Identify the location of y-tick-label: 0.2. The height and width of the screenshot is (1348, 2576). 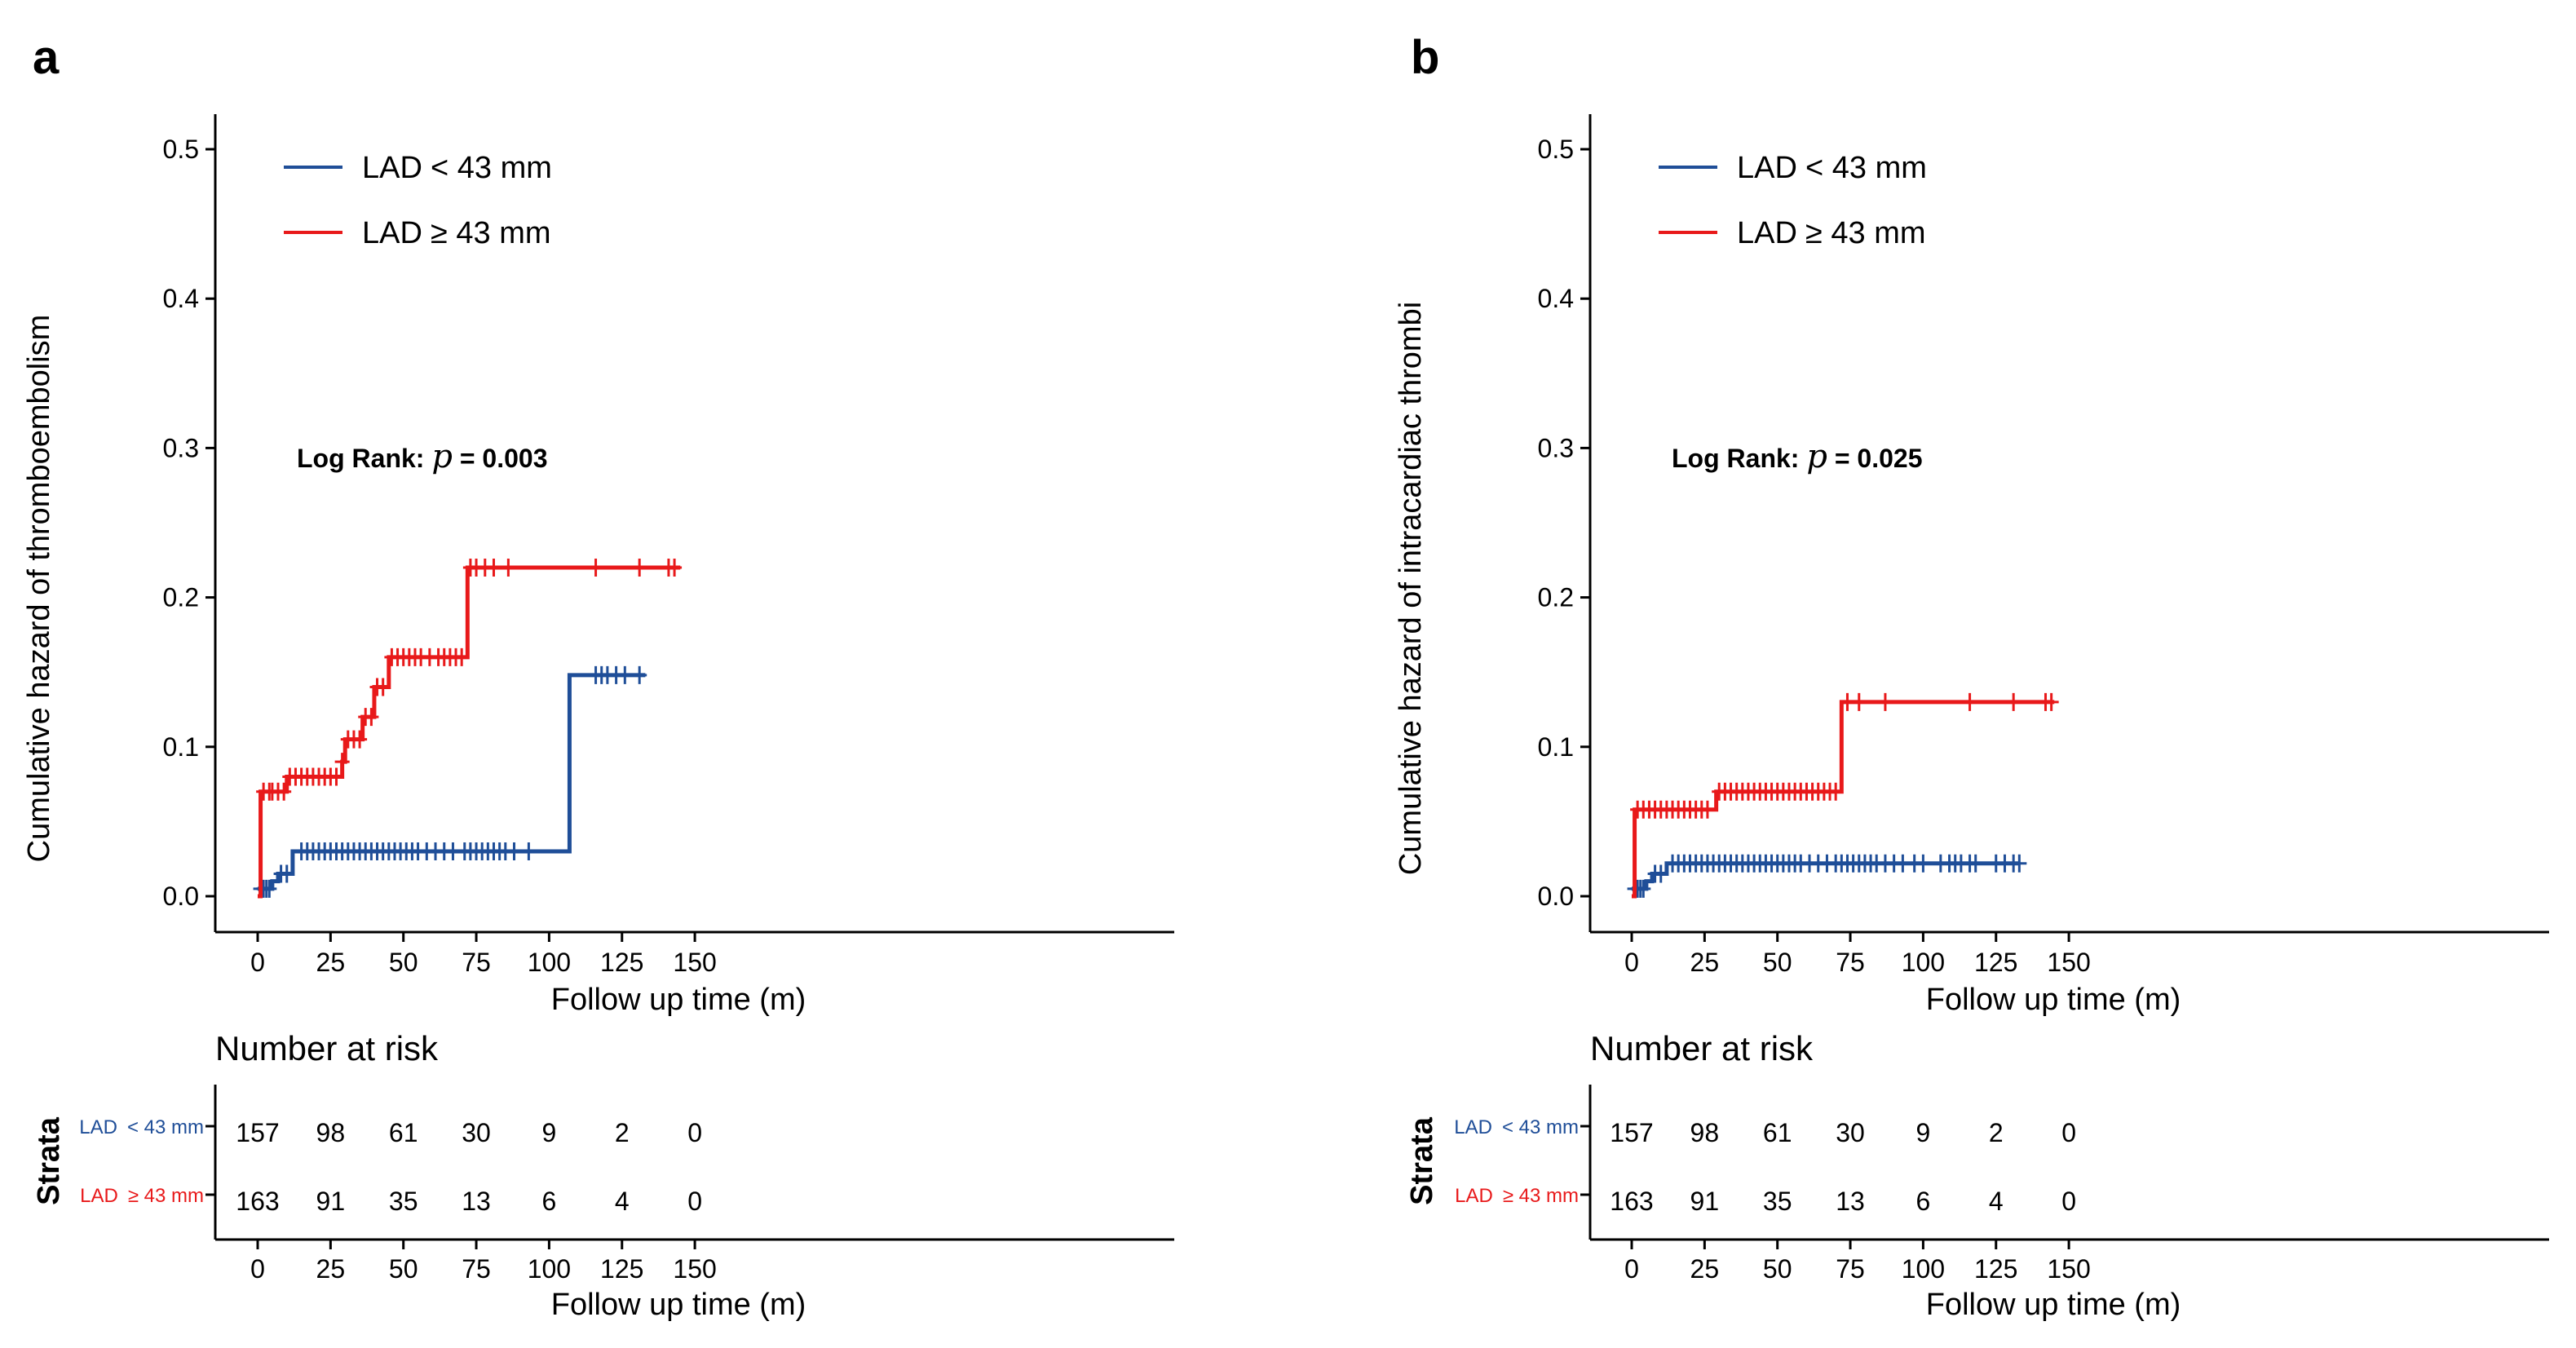
(1556, 597).